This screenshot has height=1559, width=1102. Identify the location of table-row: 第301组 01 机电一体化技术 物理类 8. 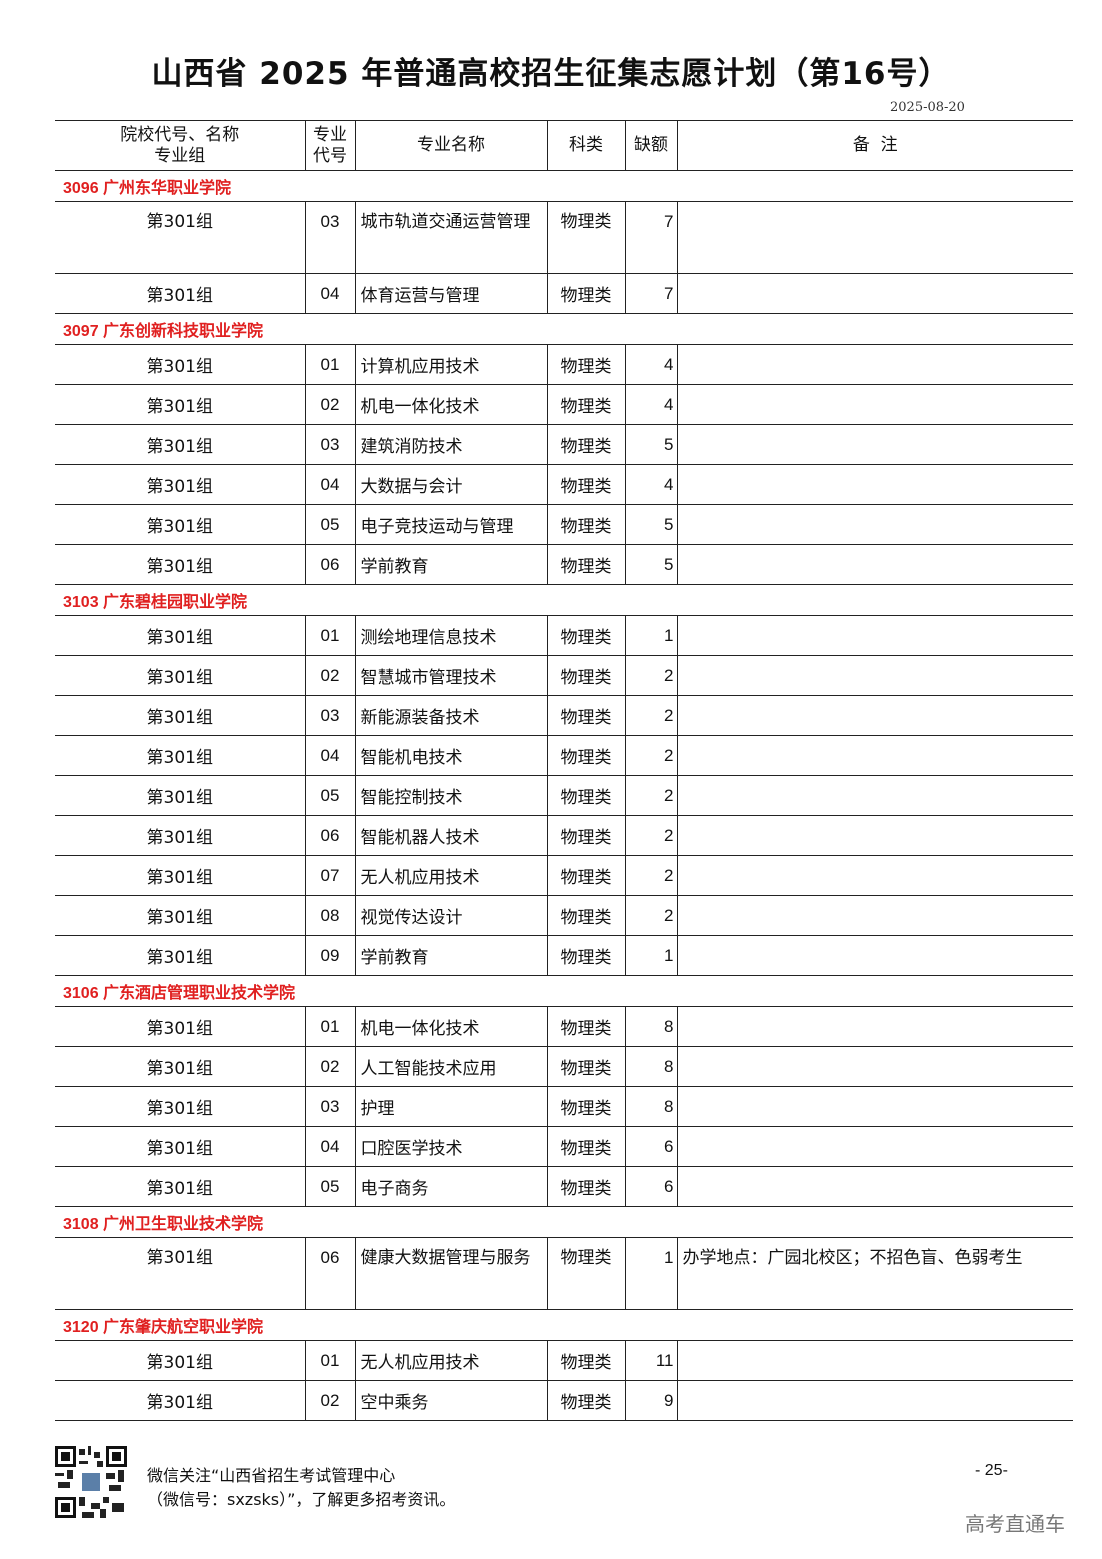
(564, 1026).